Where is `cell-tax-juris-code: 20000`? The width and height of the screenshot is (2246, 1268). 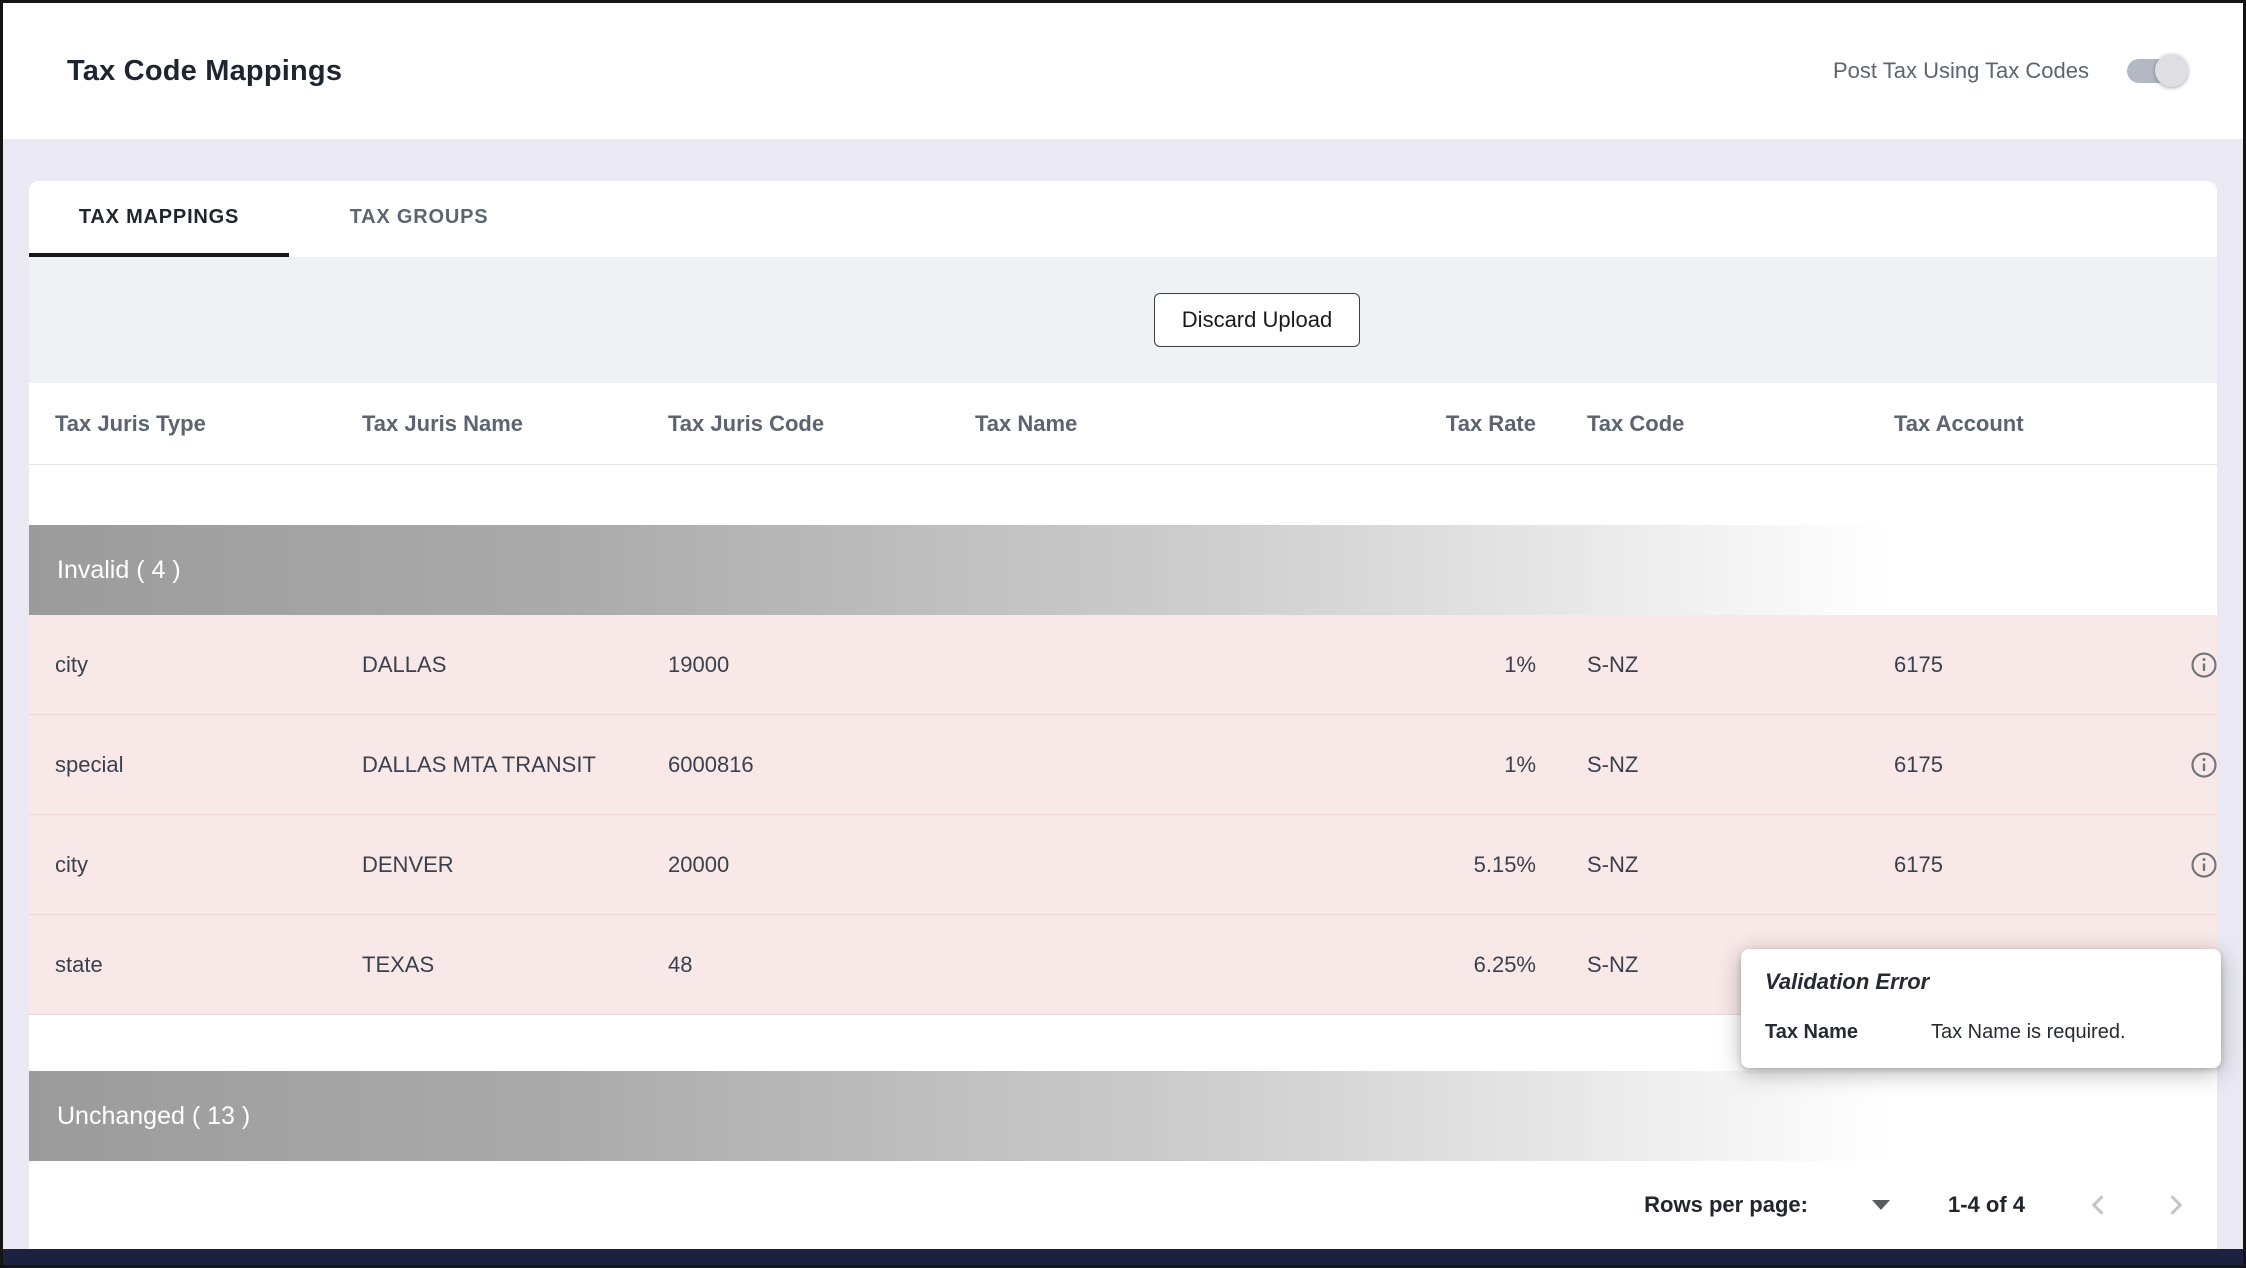 cell-tax-juris-code: 20000 is located at coordinates (699, 864).